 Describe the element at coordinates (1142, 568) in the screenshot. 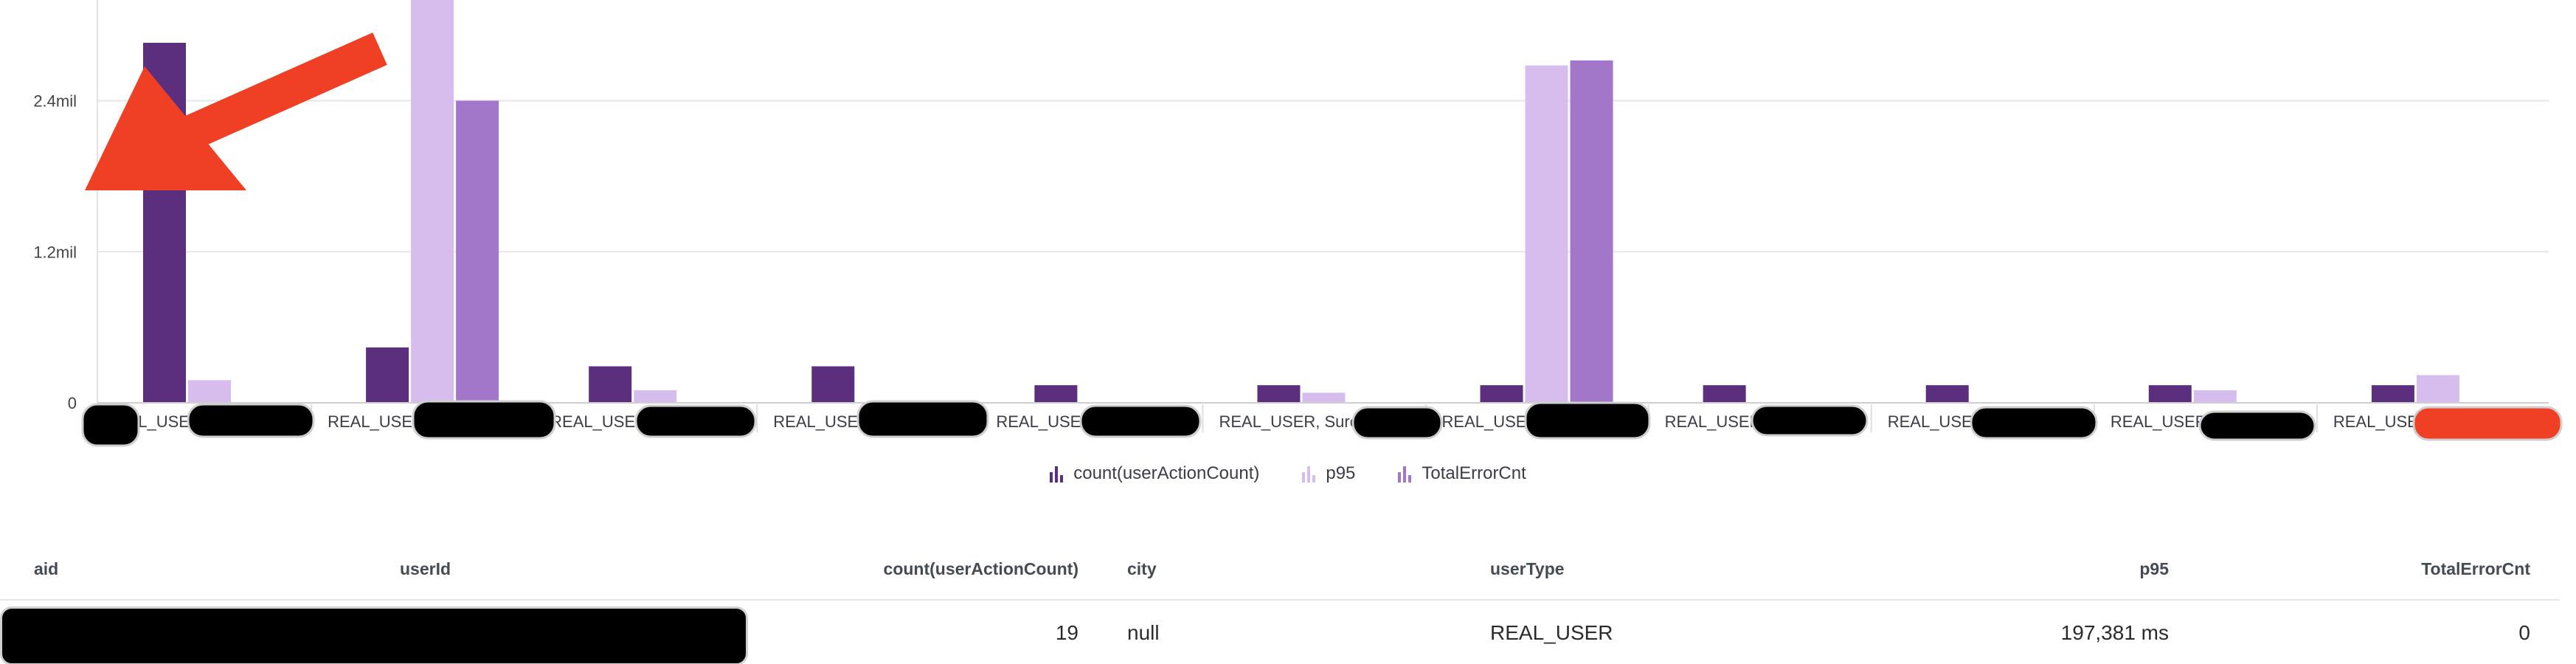

I see `column-header-city: city` at that location.